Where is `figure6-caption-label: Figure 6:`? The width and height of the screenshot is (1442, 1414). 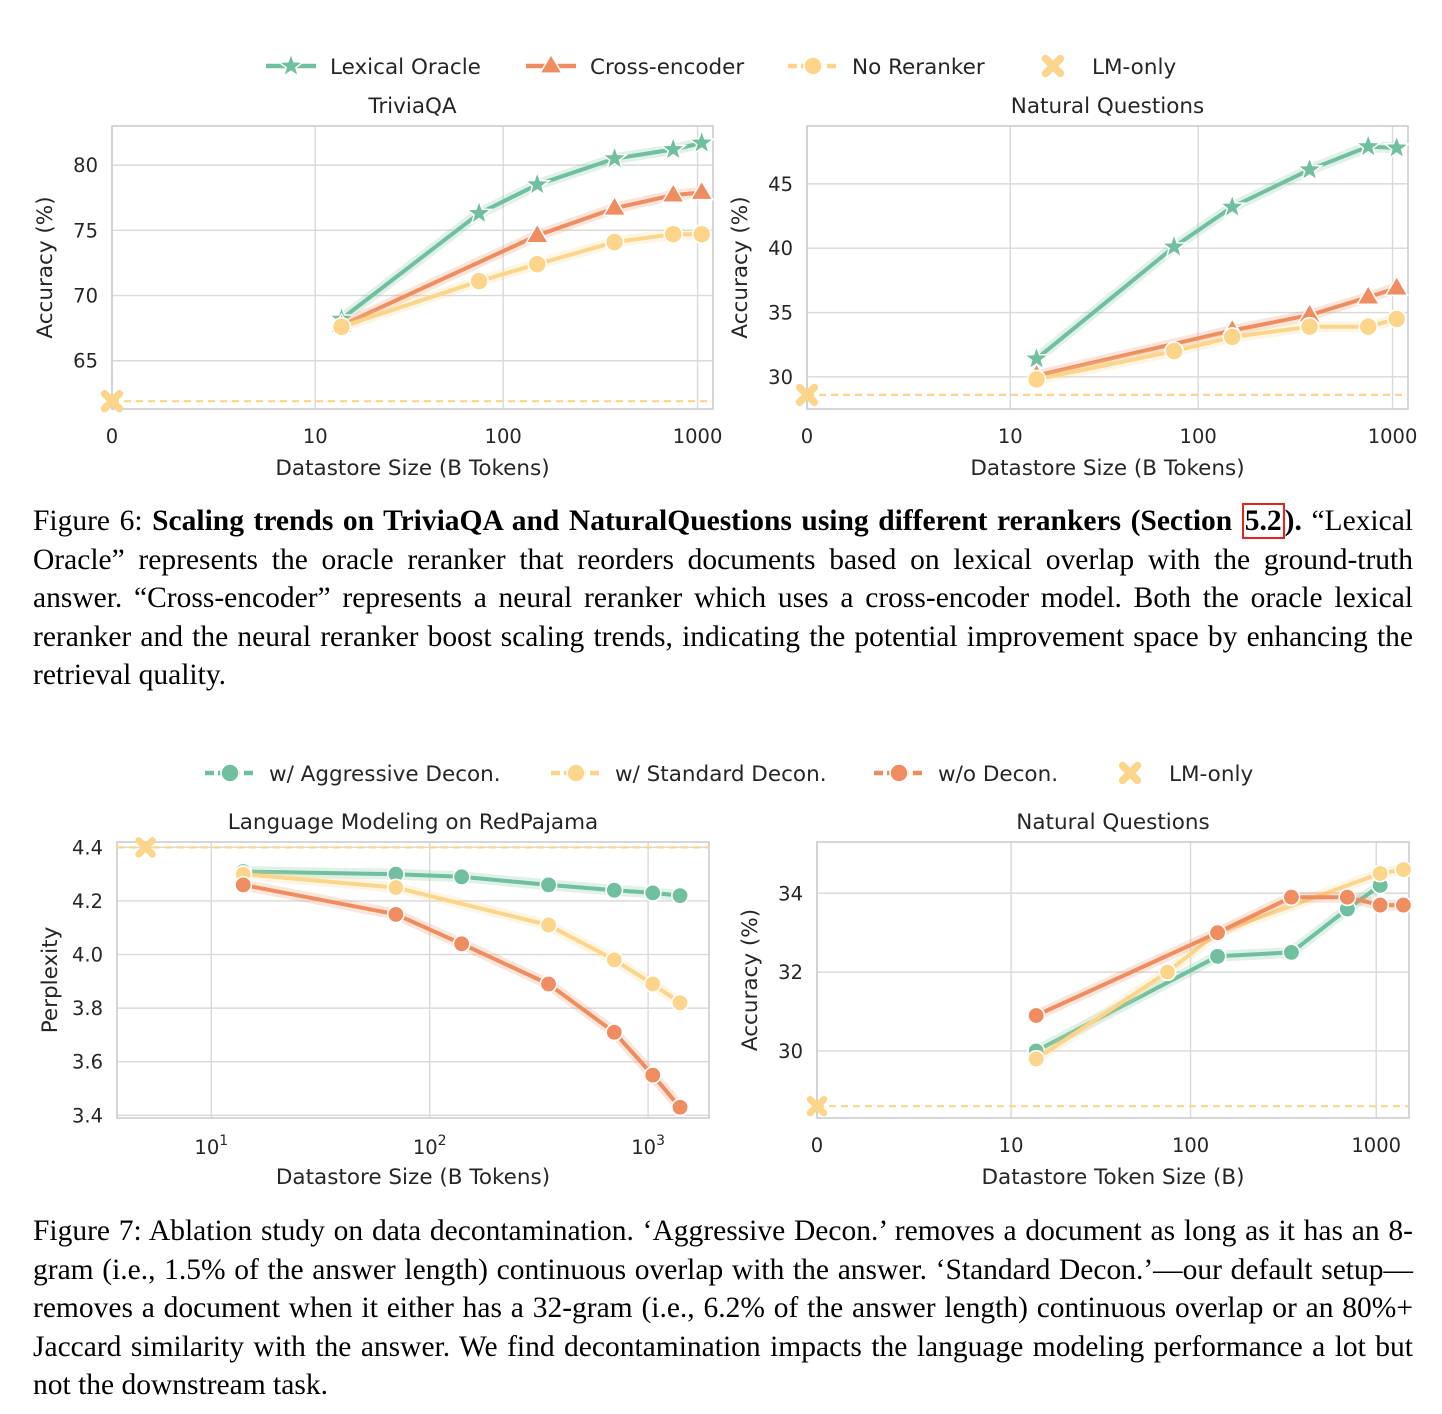 figure6-caption-label: Figure 6: is located at coordinates (93, 521).